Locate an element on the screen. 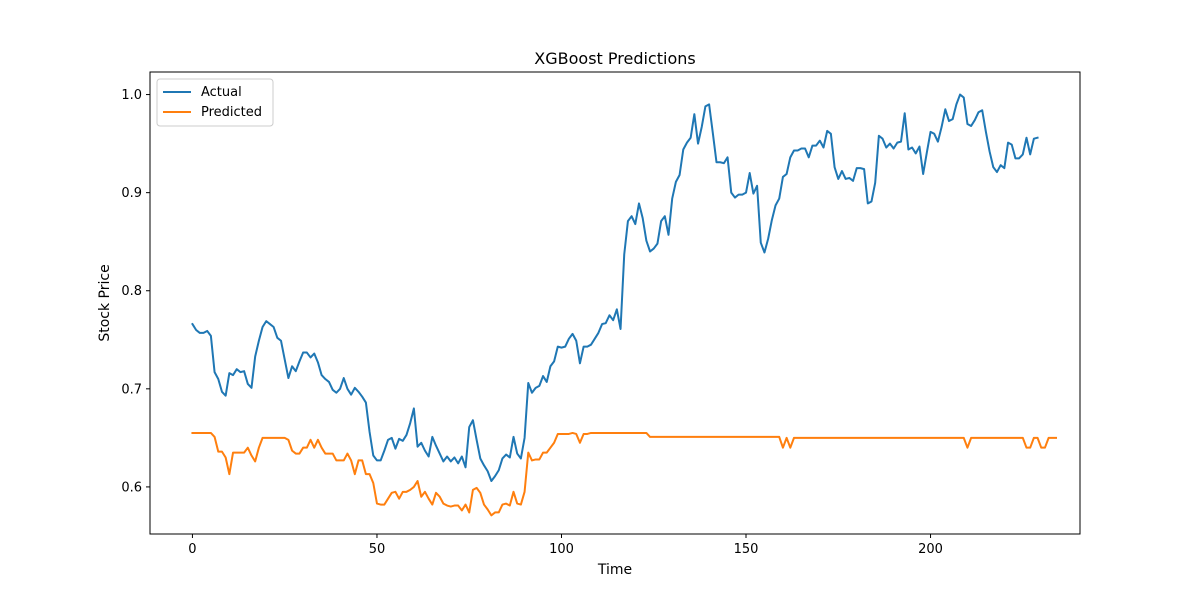  chart-title: XGBoost Predictions is located at coordinates (614, 58).